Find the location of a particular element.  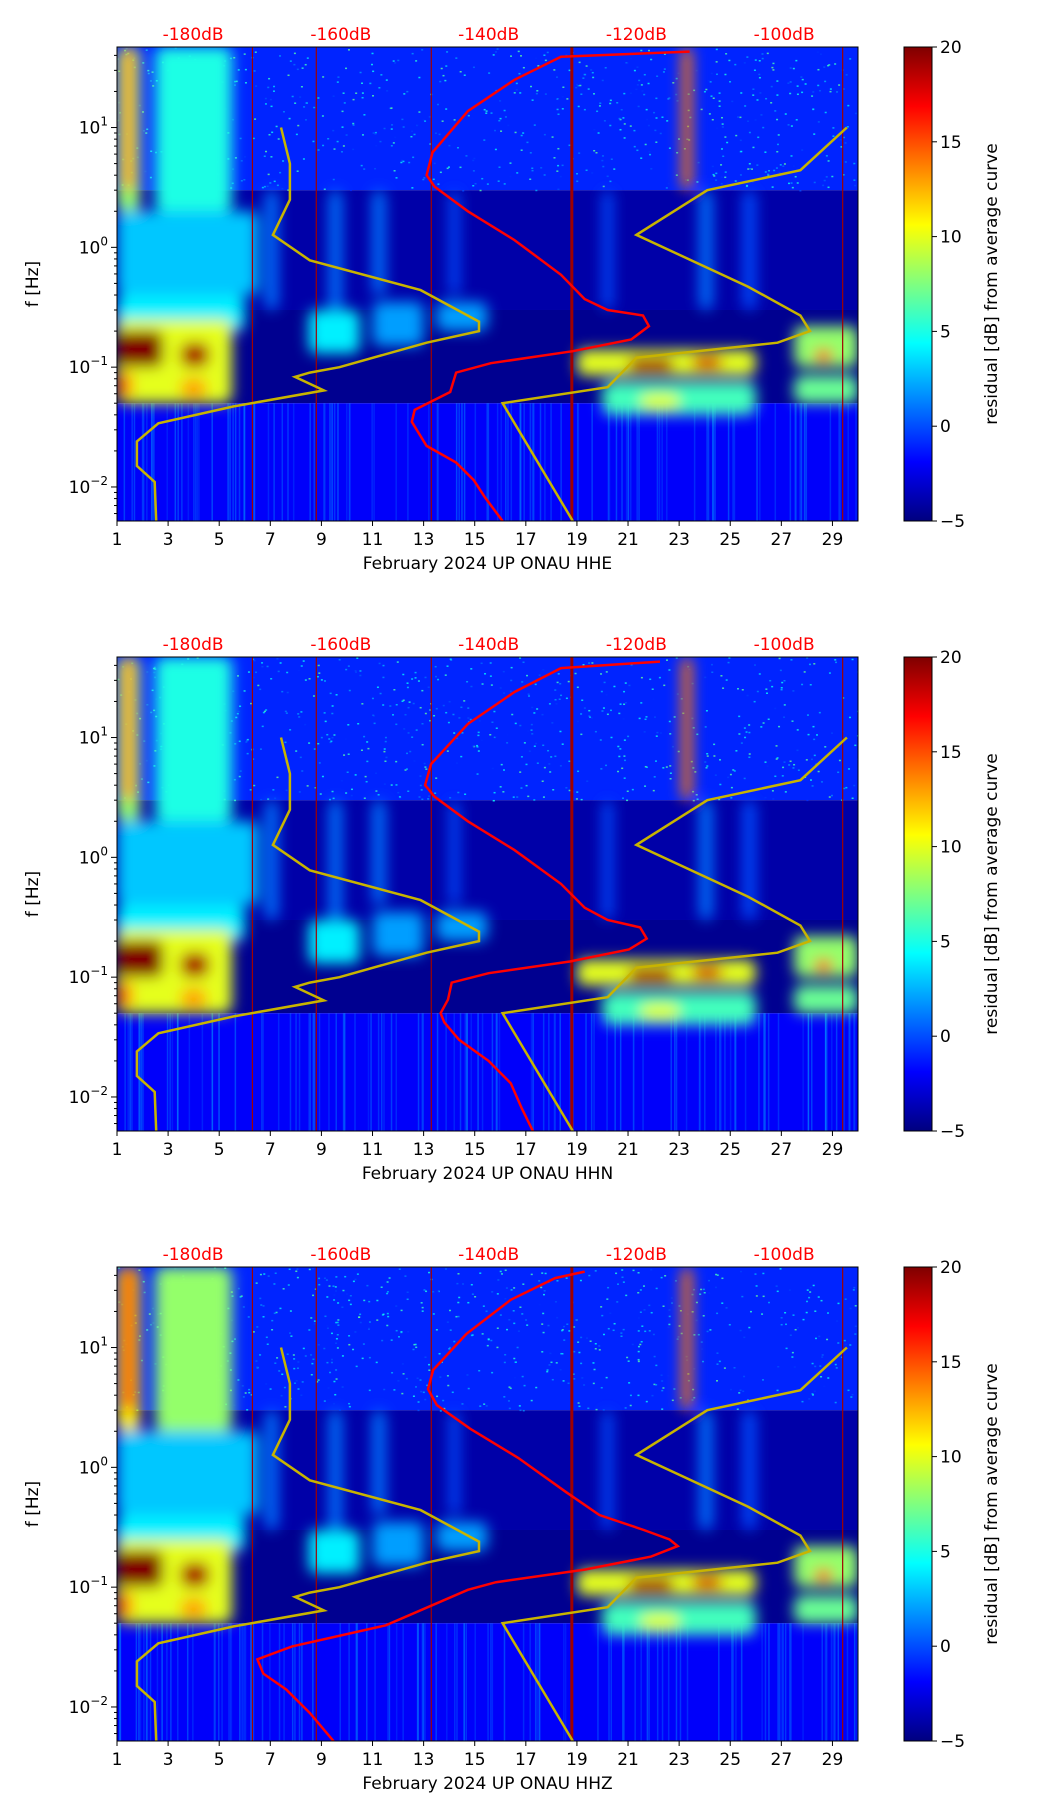

db-scale-label: -140dB is located at coordinates (488, 1255).